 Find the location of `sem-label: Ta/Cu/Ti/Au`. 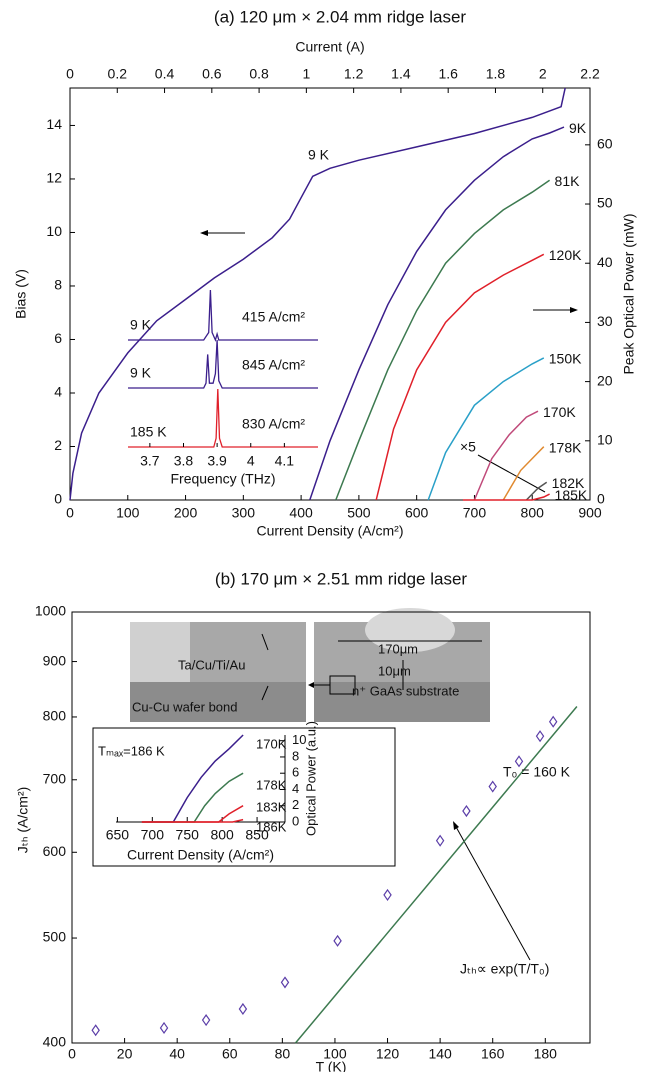

sem-label: Ta/Cu/Ti/Au is located at coordinates (211, 664).